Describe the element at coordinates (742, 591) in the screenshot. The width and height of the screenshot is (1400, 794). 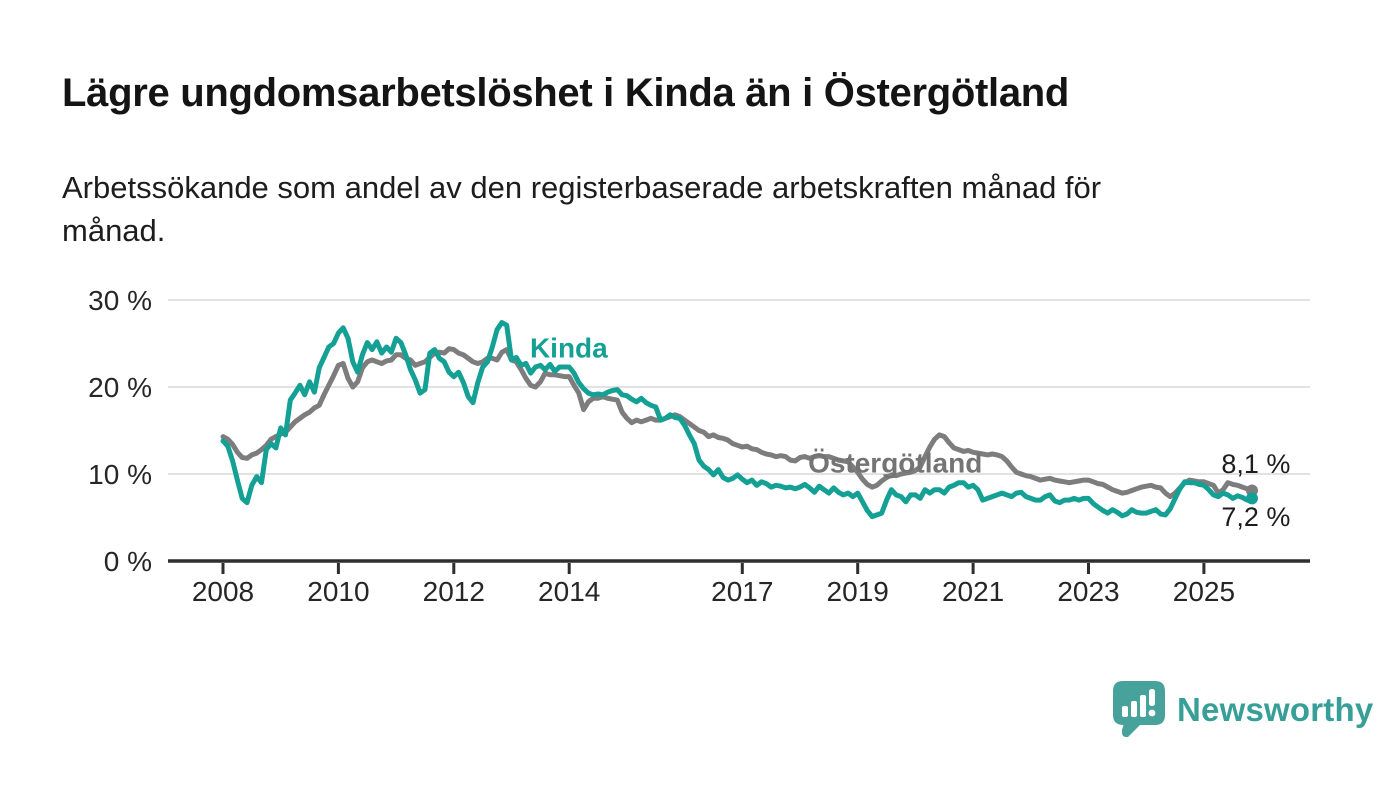
I see `x-tick-label-2017: 2017` at that location.